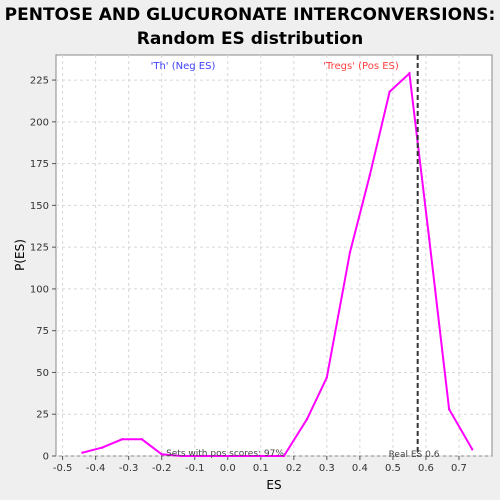 Image resolution: width=500 pixels, height=500 pixels. I want to click on x-tick-label: 0.4, so click(360, 468).